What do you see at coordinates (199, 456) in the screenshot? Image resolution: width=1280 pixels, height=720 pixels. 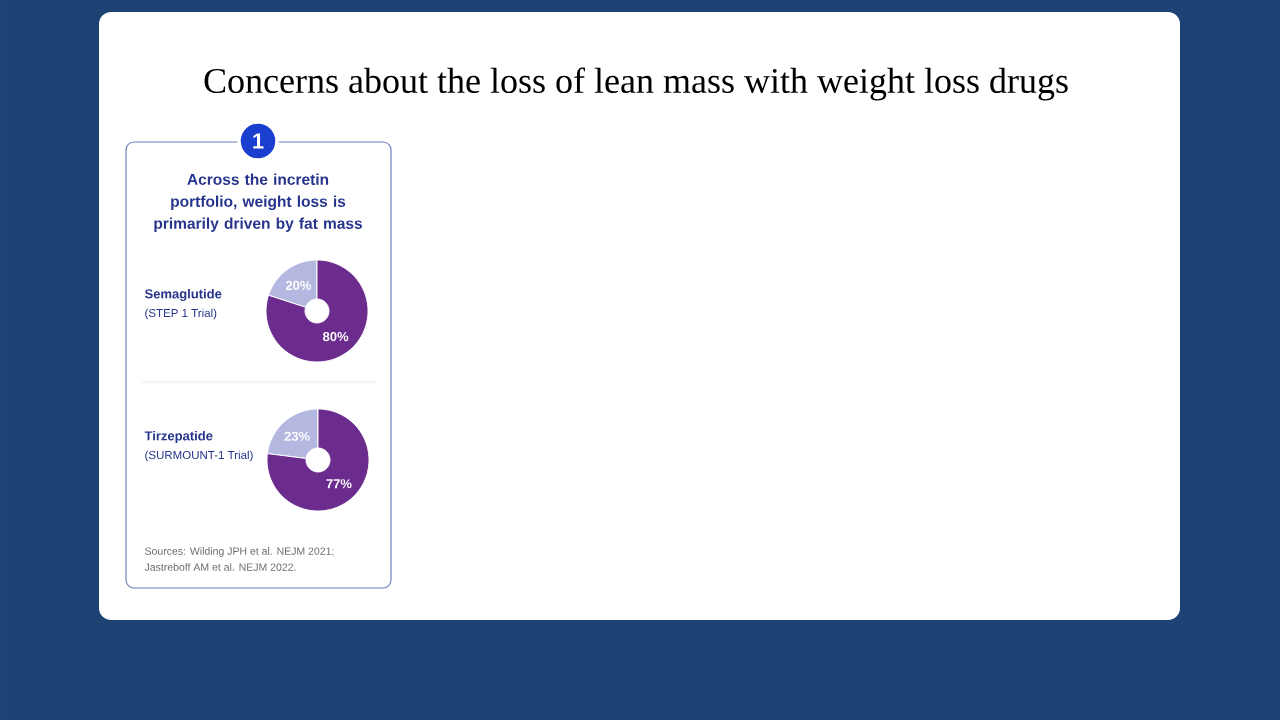 I see `text: (SURMOUNT-1 Trial)` at bounding box center [199, 456].